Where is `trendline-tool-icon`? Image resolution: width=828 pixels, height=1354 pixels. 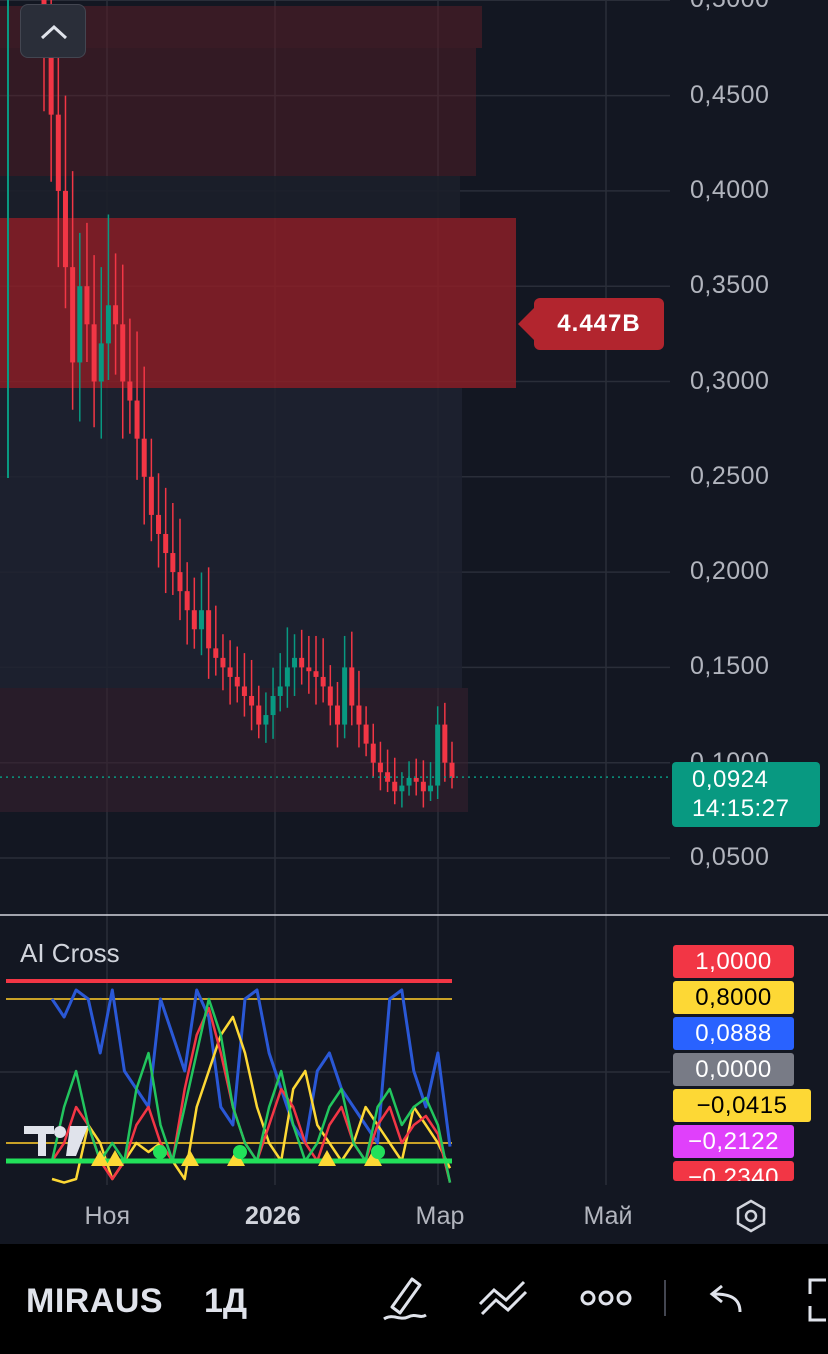
trendline-tool-icon is located at coordinates (504, 1300).